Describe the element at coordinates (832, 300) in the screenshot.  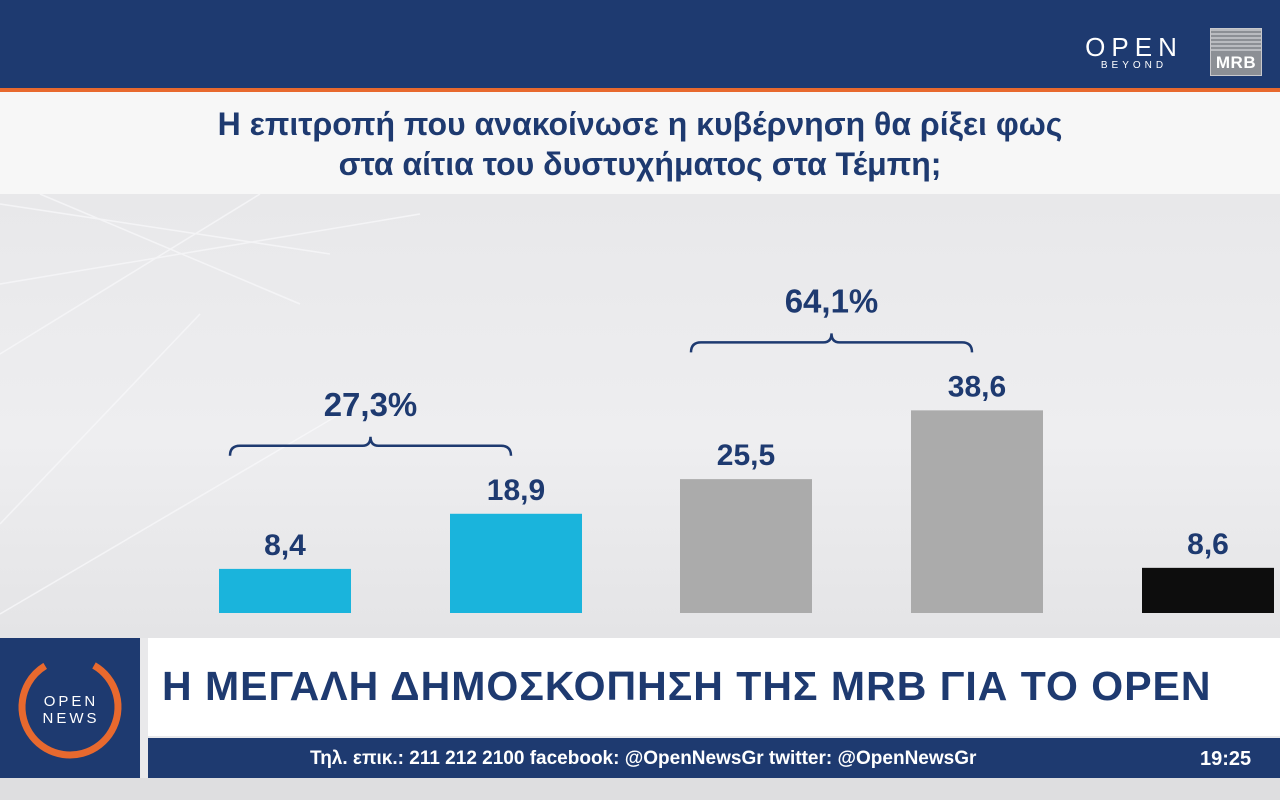
I see `group-total-label-2: 64,1%` at that location.